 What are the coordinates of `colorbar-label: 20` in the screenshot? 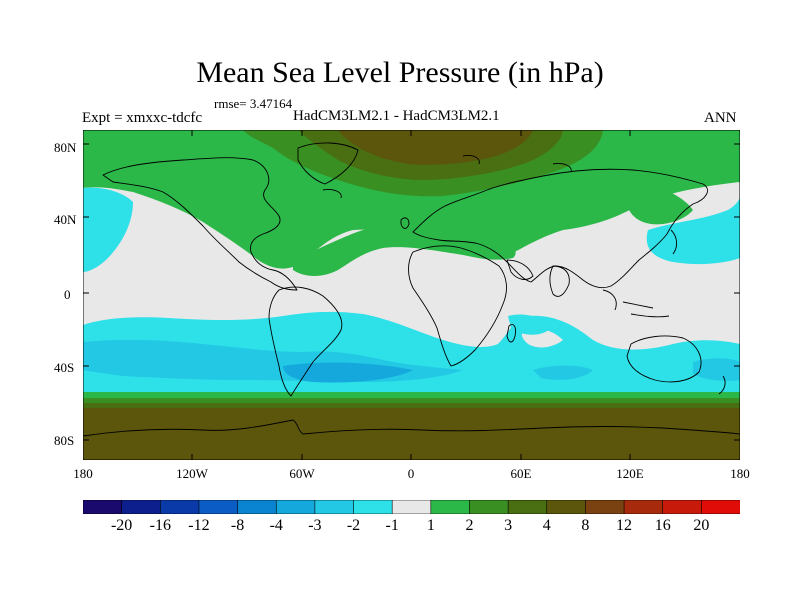 It's located at (701, 525).